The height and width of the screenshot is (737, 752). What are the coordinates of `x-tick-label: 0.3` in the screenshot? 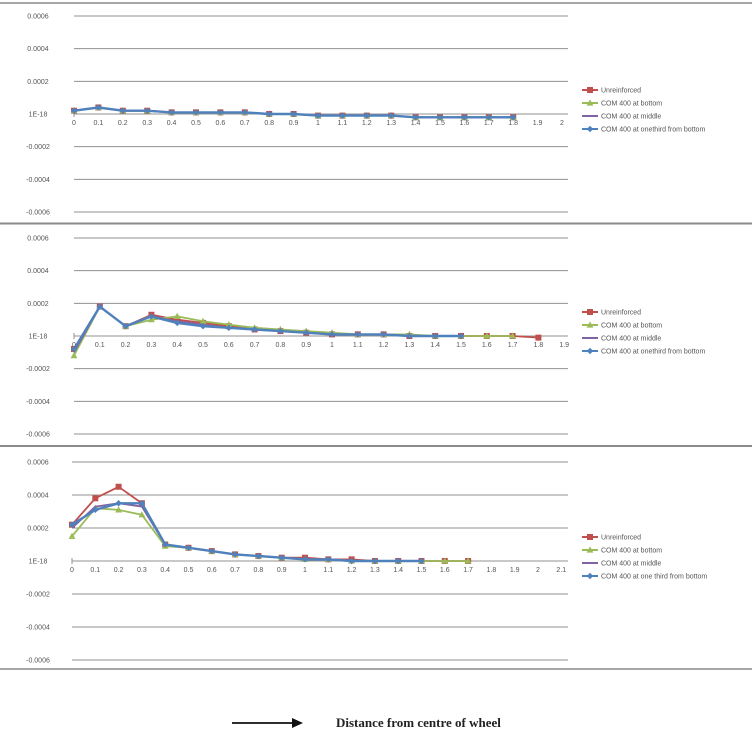 It's located at (152, 345).